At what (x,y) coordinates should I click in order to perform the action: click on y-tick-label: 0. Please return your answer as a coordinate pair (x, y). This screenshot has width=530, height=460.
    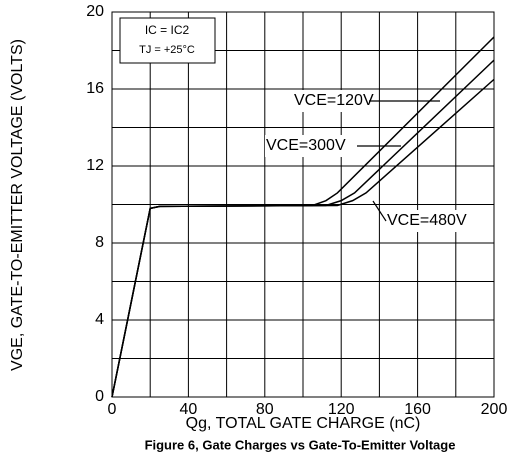
    Looking at the image, I should click on (99, 396).